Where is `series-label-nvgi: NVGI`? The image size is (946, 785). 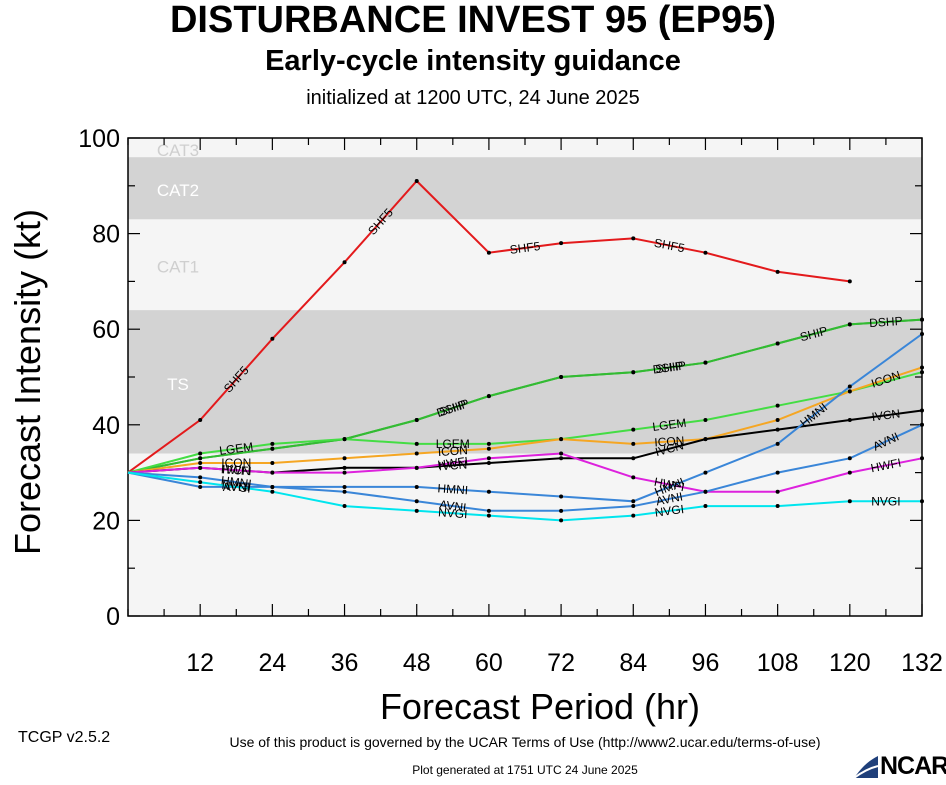 series-label-nvgi: NVGI is located at coordinates (885, 501).